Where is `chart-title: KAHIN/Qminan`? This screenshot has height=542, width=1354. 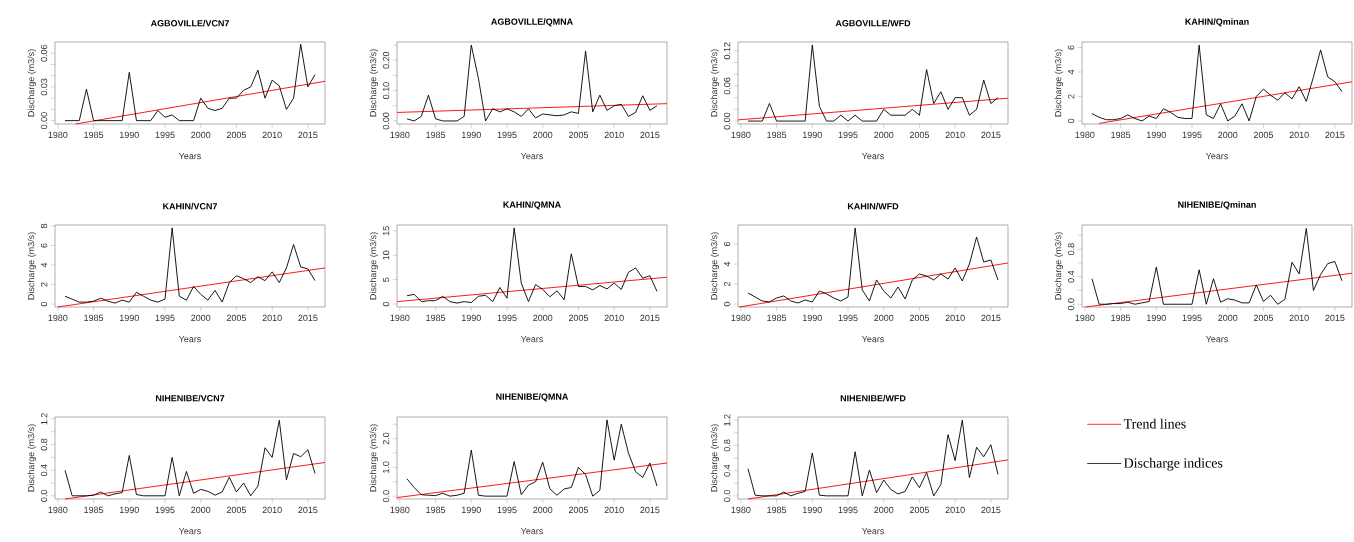
chart-title: KAHIN/Qminan is located at coordinates (1217, 22).